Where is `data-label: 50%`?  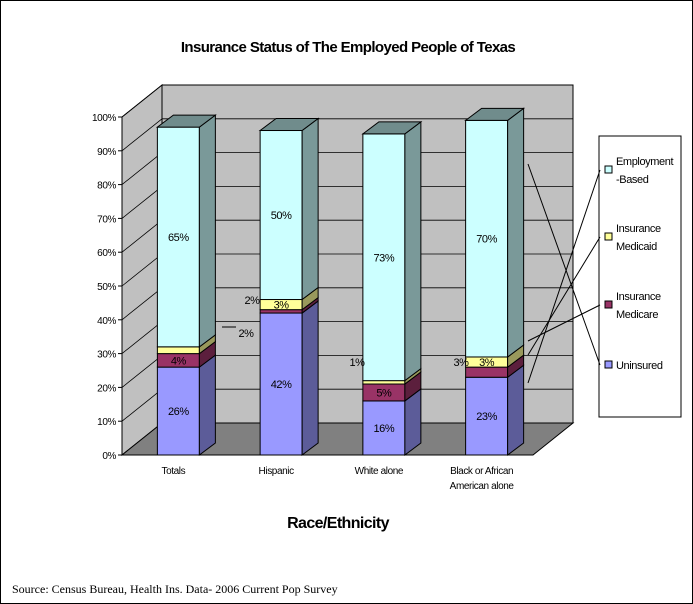 data-label: 50% is located at coordinates (281, 216).